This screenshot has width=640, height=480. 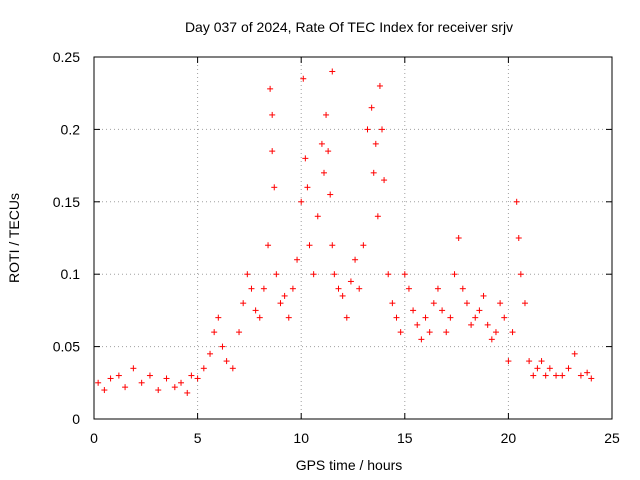 What do you see at coordinates (355, 438) in the screenshot?
I see `x-tick-labels: 0 5 10 15 20 25` at bounding box center [355, 438].